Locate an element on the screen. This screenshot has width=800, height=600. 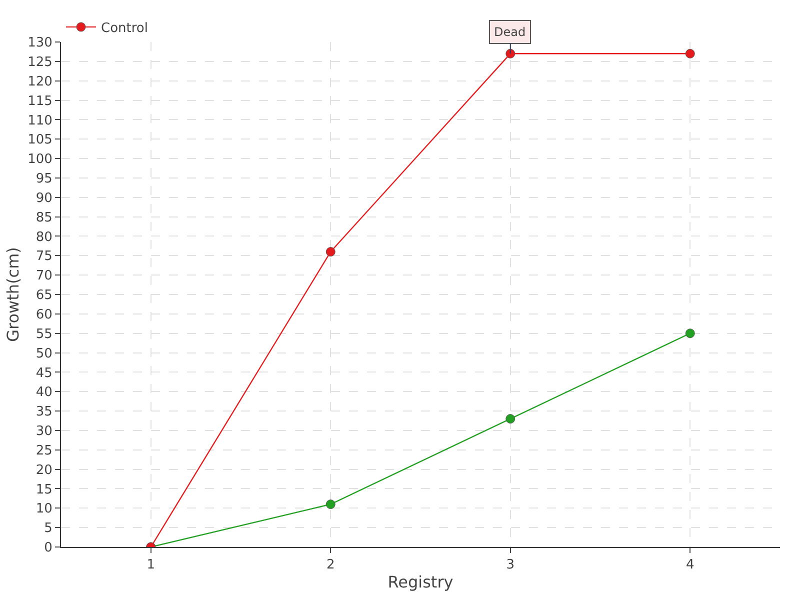
y-tick-label: 45 is located at coordinates (44, 373).